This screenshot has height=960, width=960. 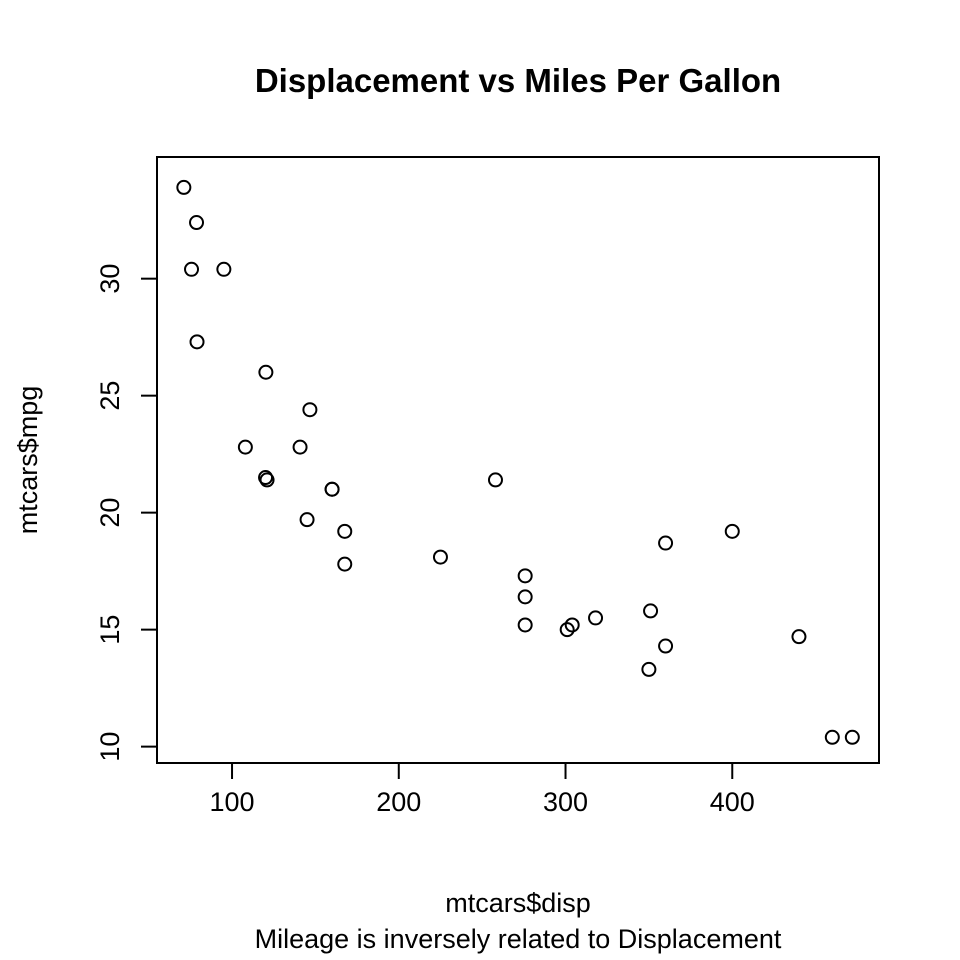 I want to click on x-tick-label: 300, so click(x=565, y=802).